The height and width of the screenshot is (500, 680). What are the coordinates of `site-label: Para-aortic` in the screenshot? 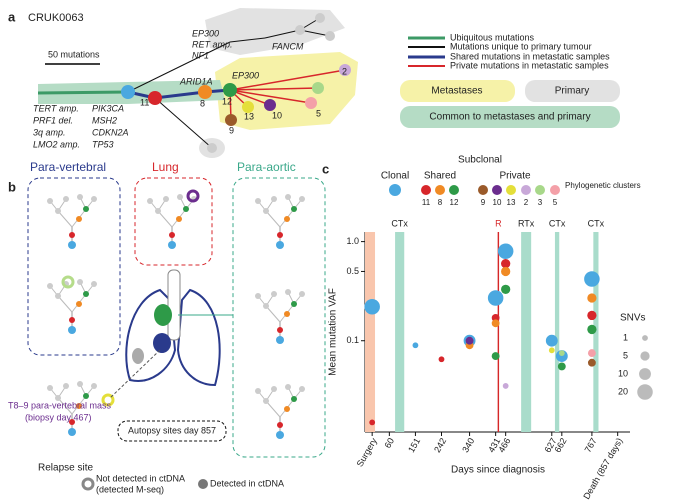 It's located at (266, 167).